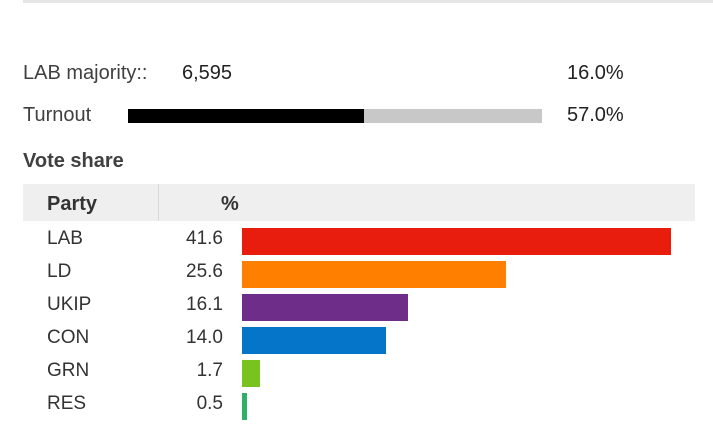 Image resolution: width=713 pixels, height=440 pixels. I want to click on table-row: GRN 1.7, so click(359, 373).